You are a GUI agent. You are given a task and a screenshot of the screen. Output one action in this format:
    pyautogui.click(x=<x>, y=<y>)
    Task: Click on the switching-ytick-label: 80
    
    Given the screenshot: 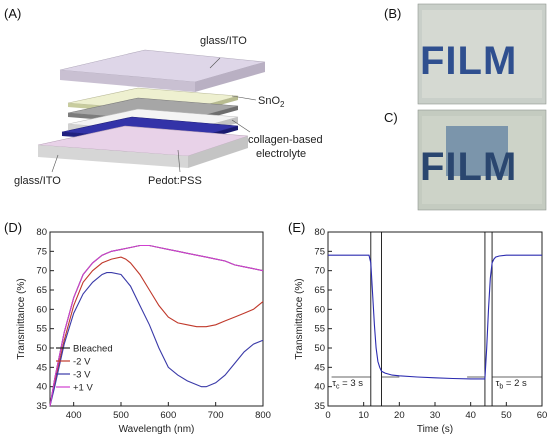 What is the action you would take?
    pyautogui.click(x=319, y=232)
    